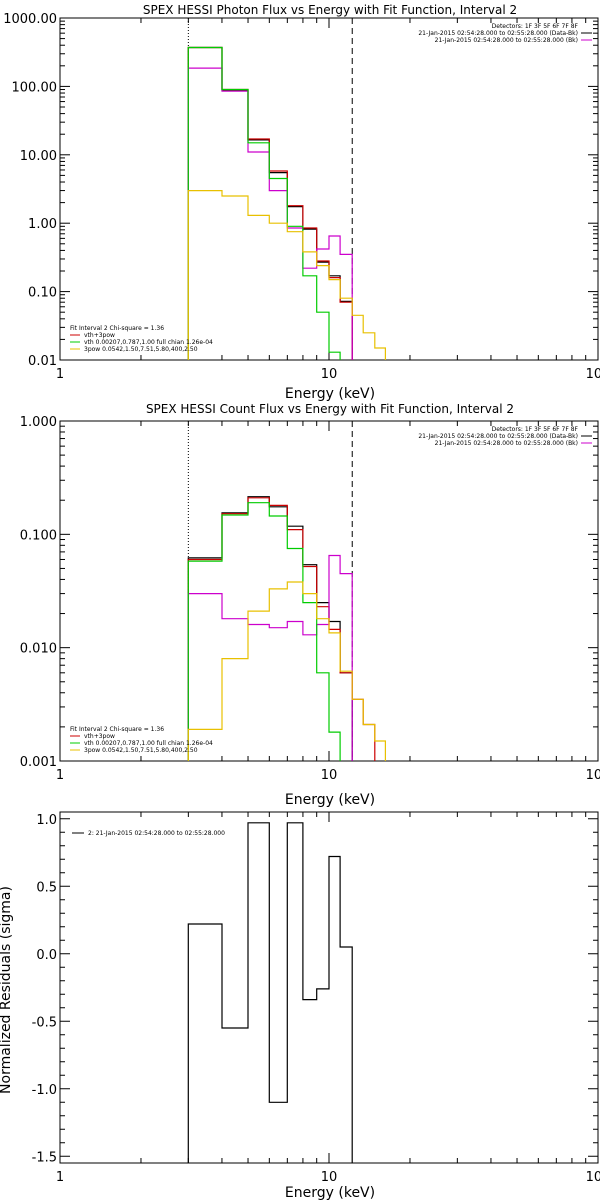 This screenshot has width=600, height=1200. I want to click on y-tick-label: -0.5, so click(44, 1022).